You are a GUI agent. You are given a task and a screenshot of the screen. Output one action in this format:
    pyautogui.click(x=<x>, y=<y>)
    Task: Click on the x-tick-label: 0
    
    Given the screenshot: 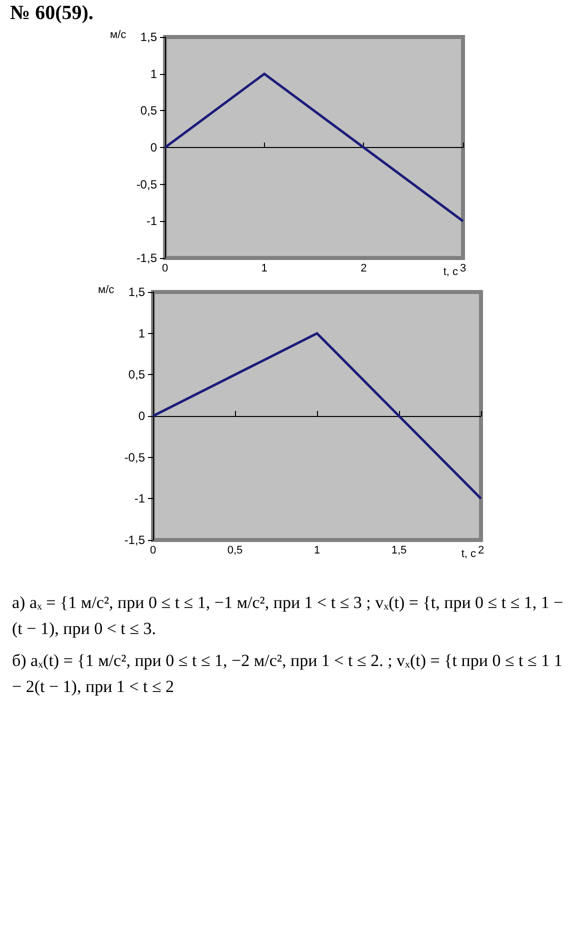 What is the action you would take?
    pyautogui.click(x=165, y=268)
    